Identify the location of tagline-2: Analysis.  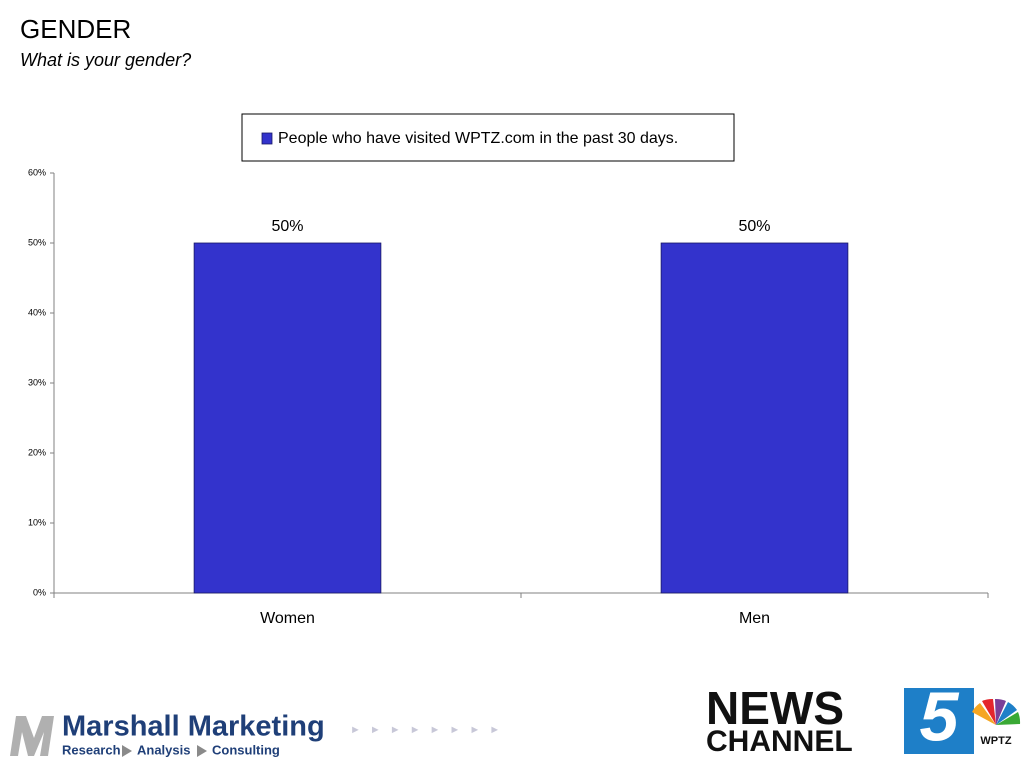
(163, 749).